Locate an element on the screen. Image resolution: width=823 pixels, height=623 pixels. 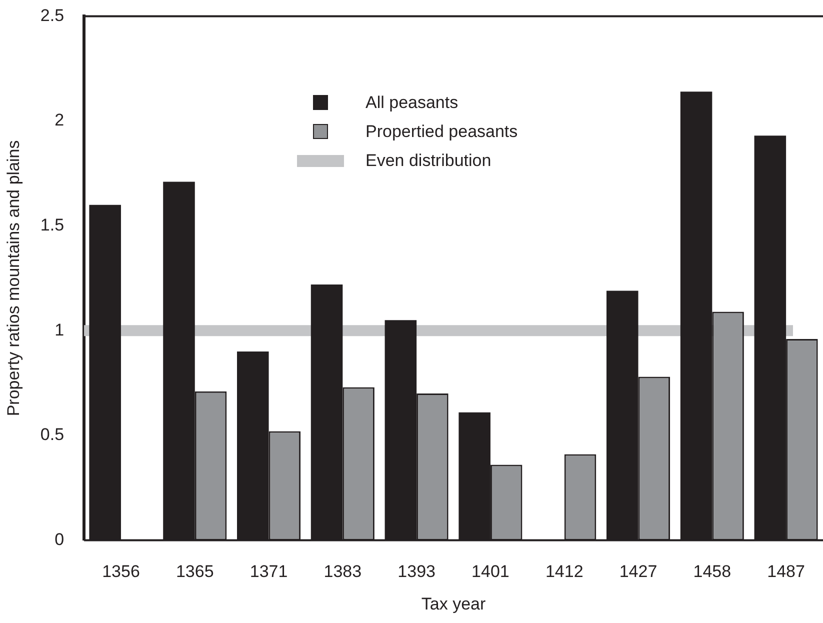
x-tick-label: 1393 is located at coordinates (417, 572).